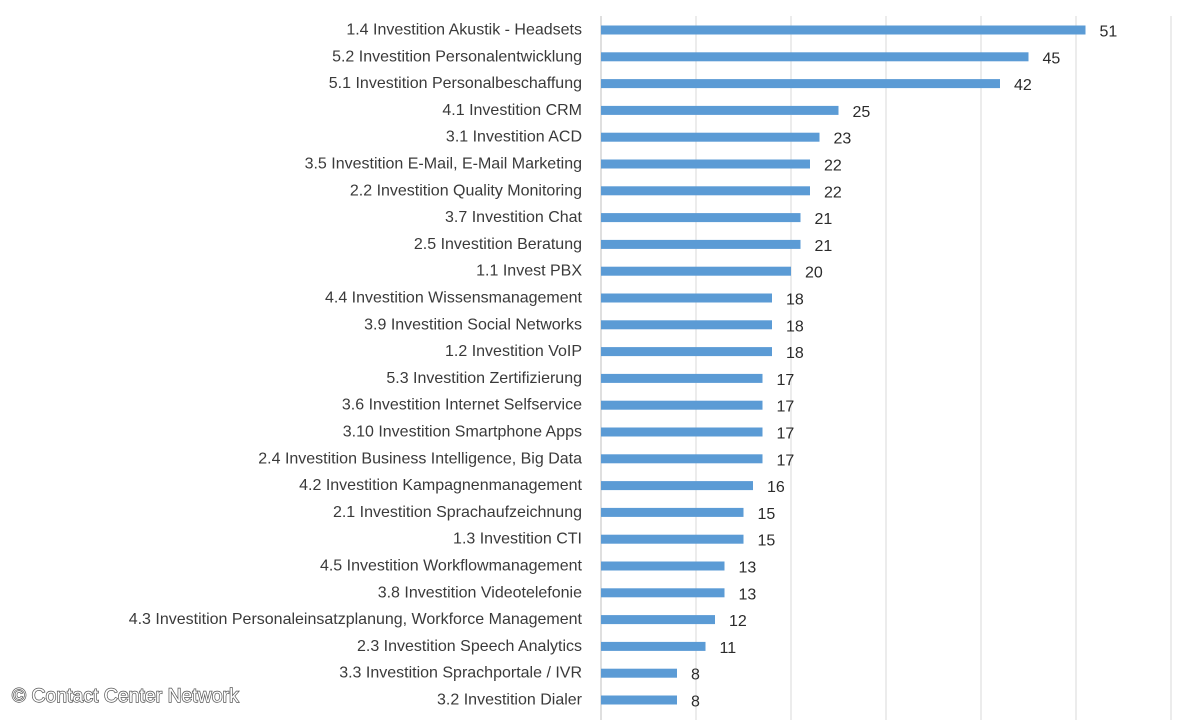  I want to click on value-label: 12, so click(738, 621).